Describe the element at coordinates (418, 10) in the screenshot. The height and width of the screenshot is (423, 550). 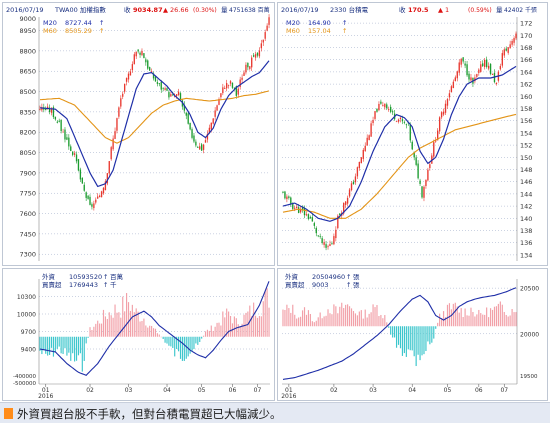
I see `header-close: 170.5` at that location.